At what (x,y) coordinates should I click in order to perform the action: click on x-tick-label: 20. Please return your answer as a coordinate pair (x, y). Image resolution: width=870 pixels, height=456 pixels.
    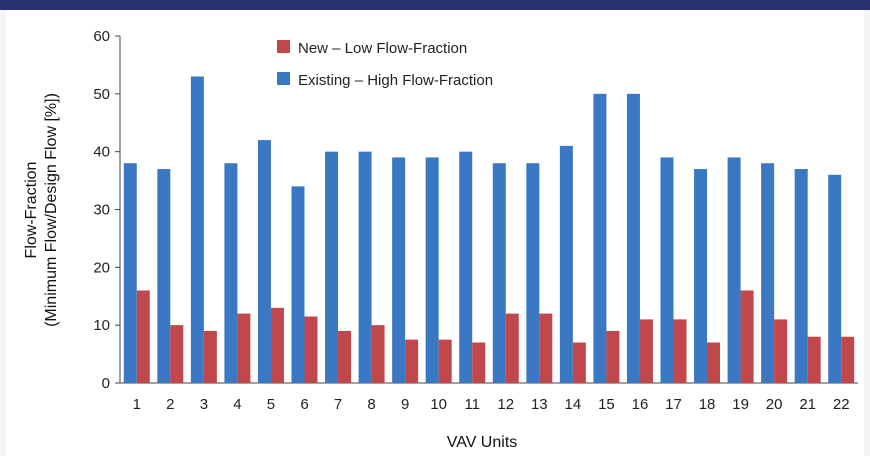
    Looking at the image, I should click on (774, 404).